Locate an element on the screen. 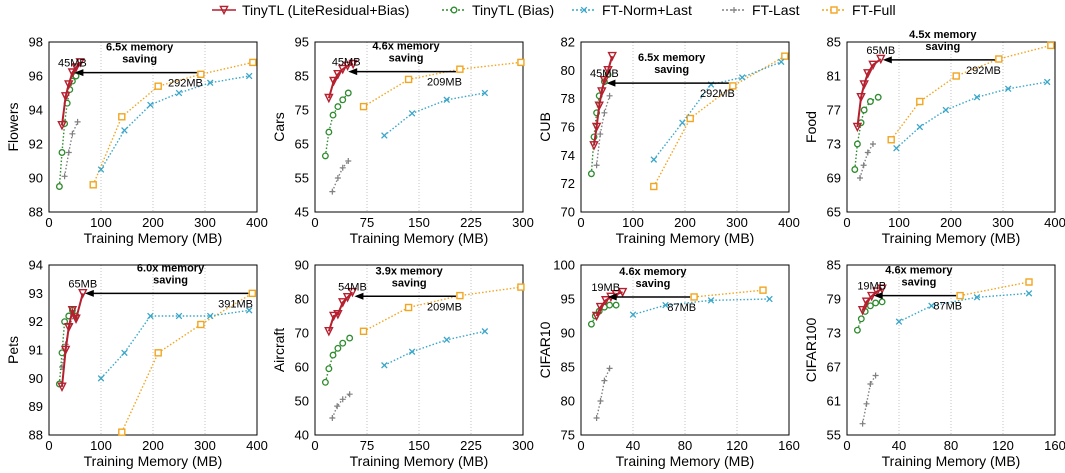 This screenshot has width=1065, height=473. x-tick-label: 160 is located at coordinates (789, 445).